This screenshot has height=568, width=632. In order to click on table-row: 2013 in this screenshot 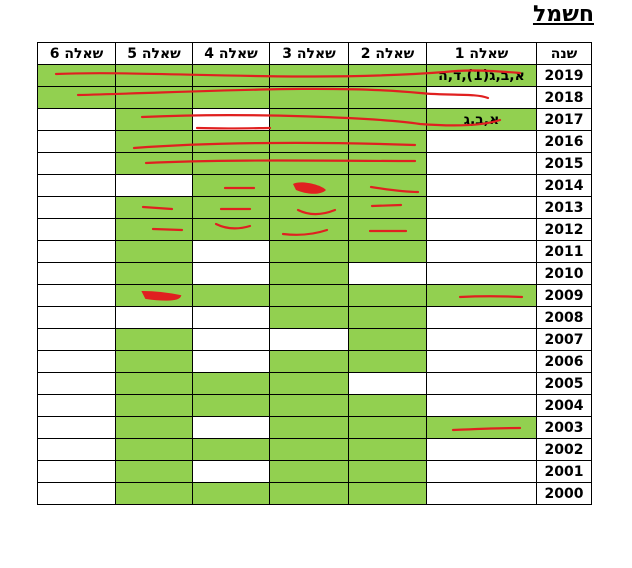, I will do `click(314, 207)`.